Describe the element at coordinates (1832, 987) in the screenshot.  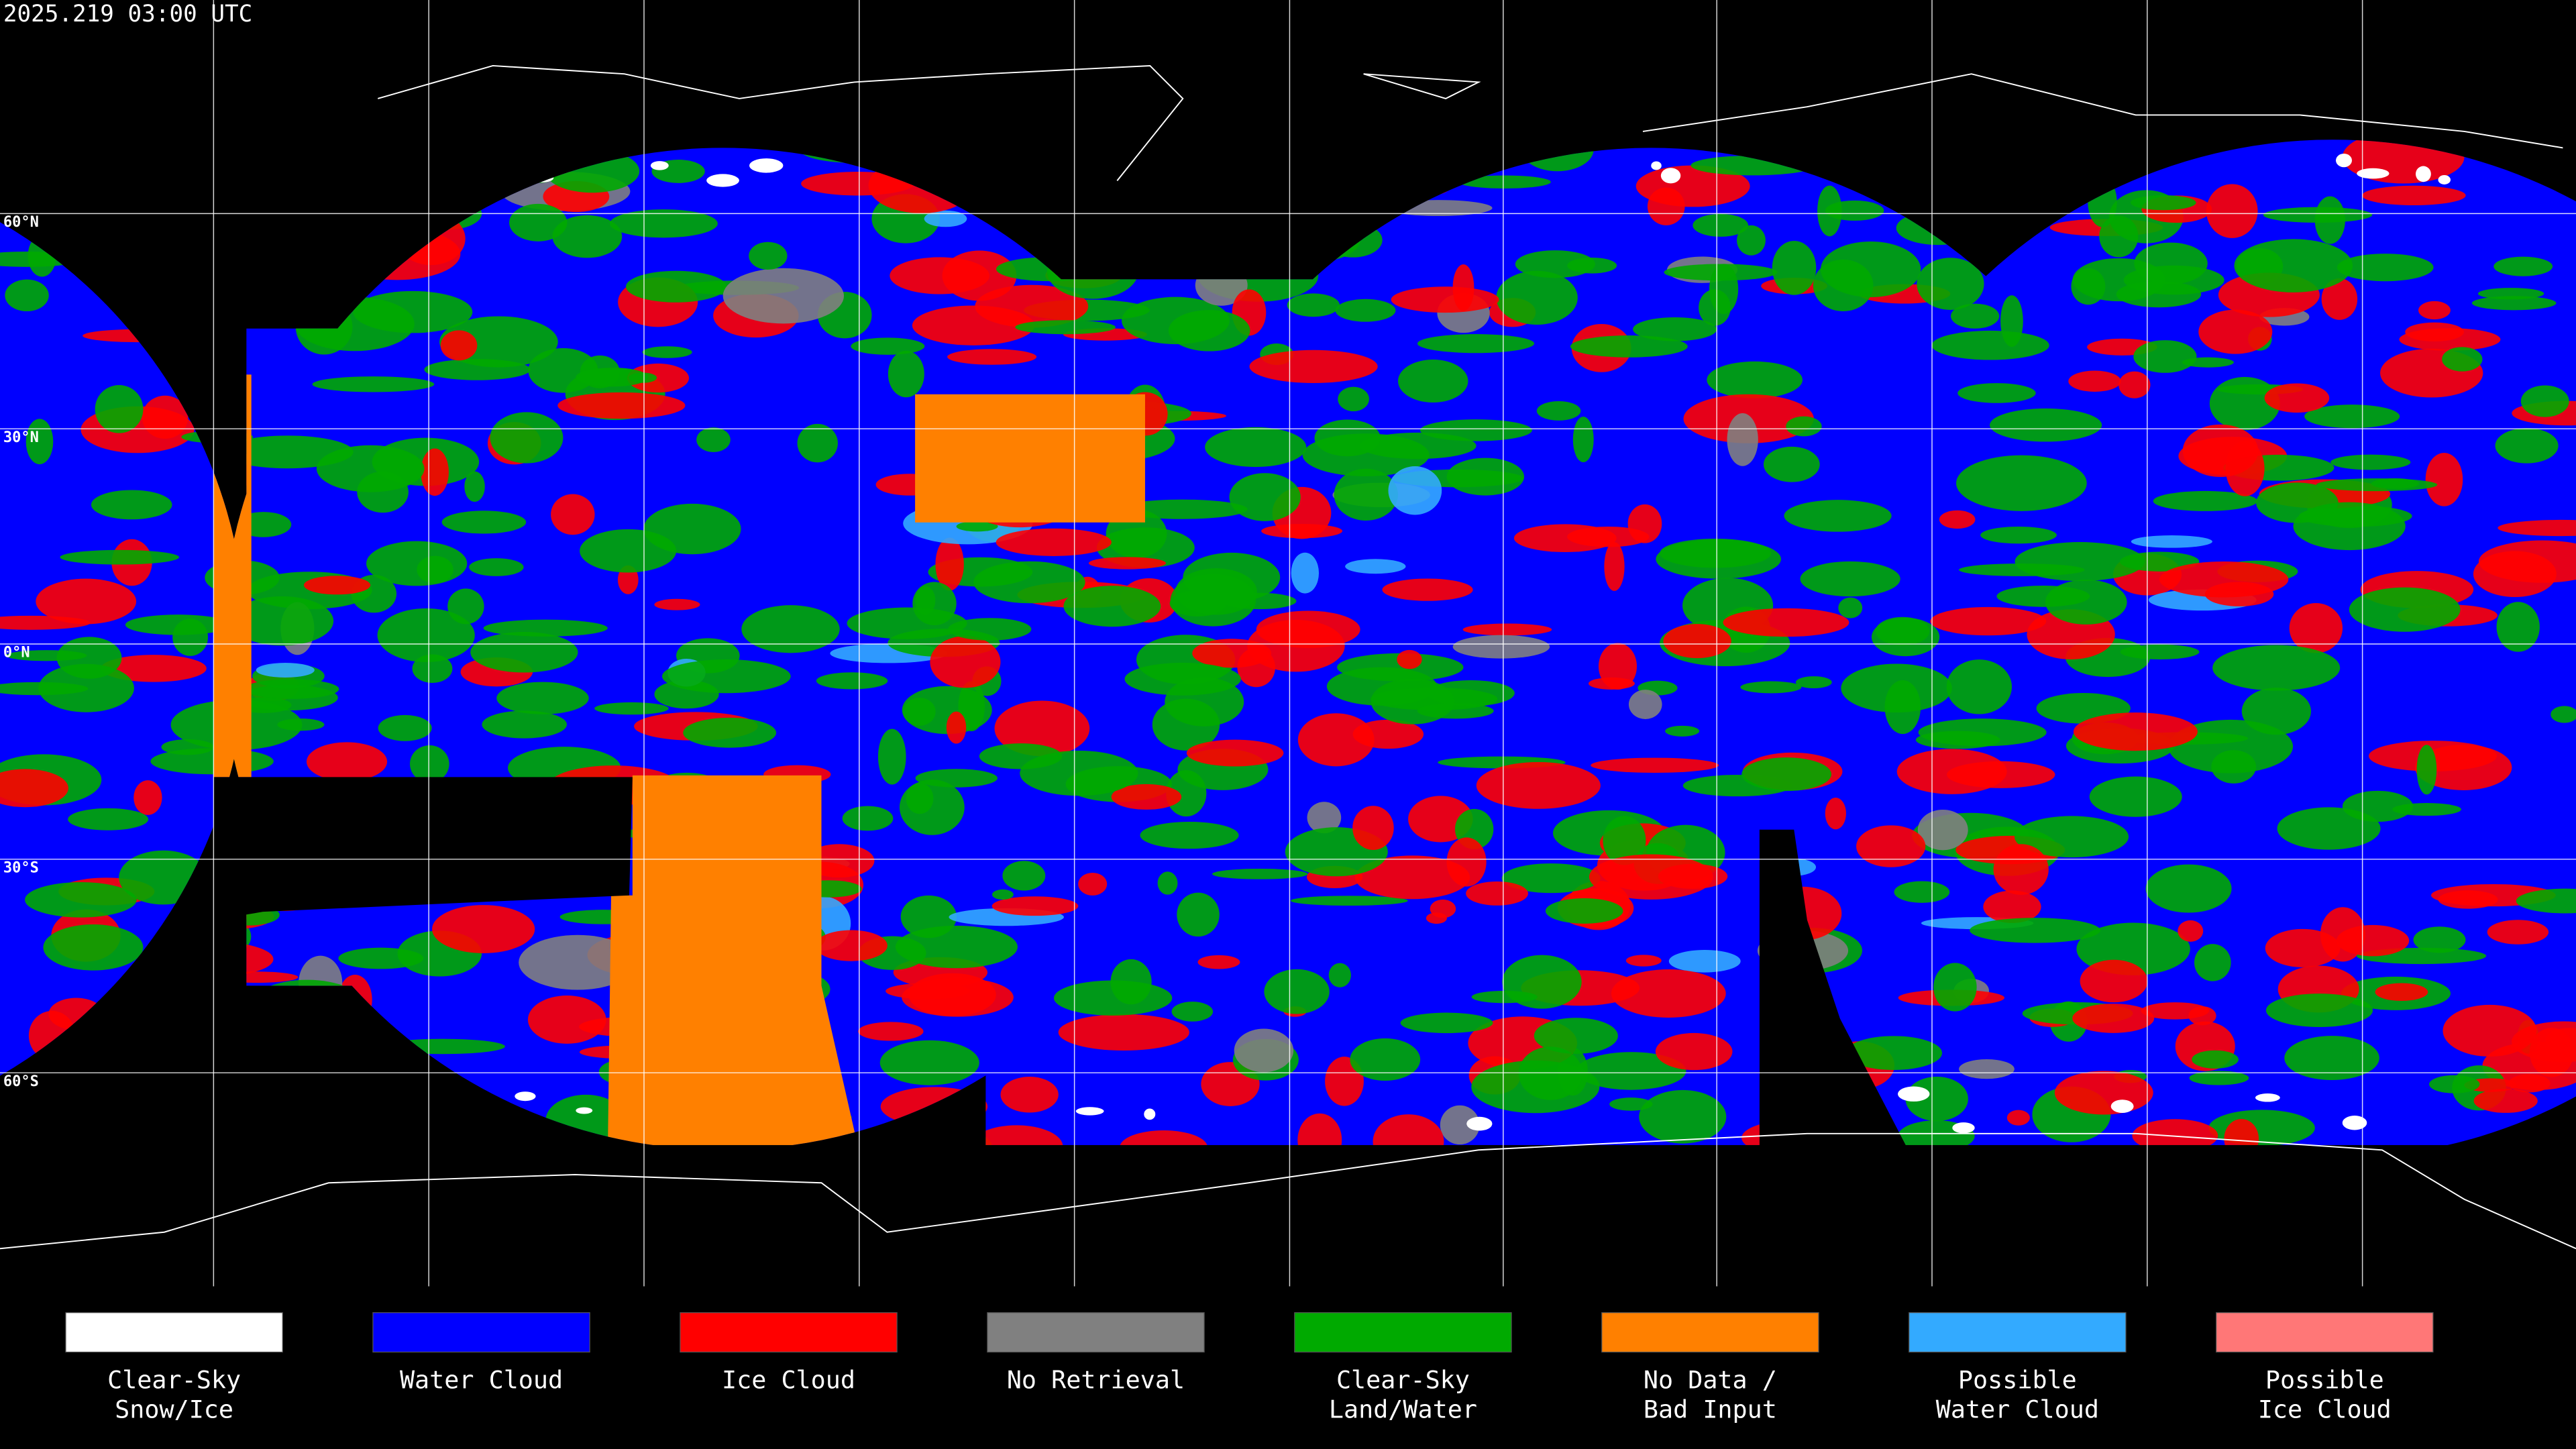
I see `missing-region` at that location.